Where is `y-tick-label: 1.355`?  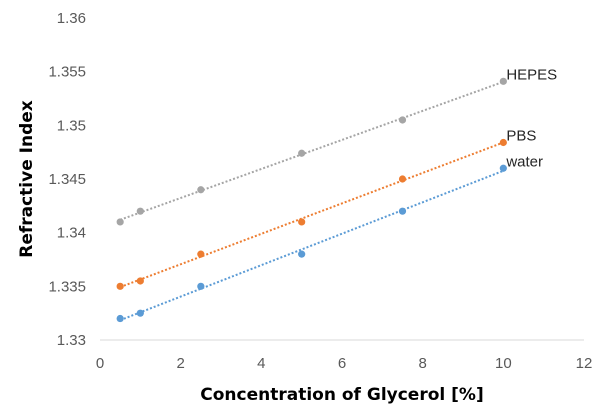 y-tick-label: 1.355 is located at coordinates (67, 72).